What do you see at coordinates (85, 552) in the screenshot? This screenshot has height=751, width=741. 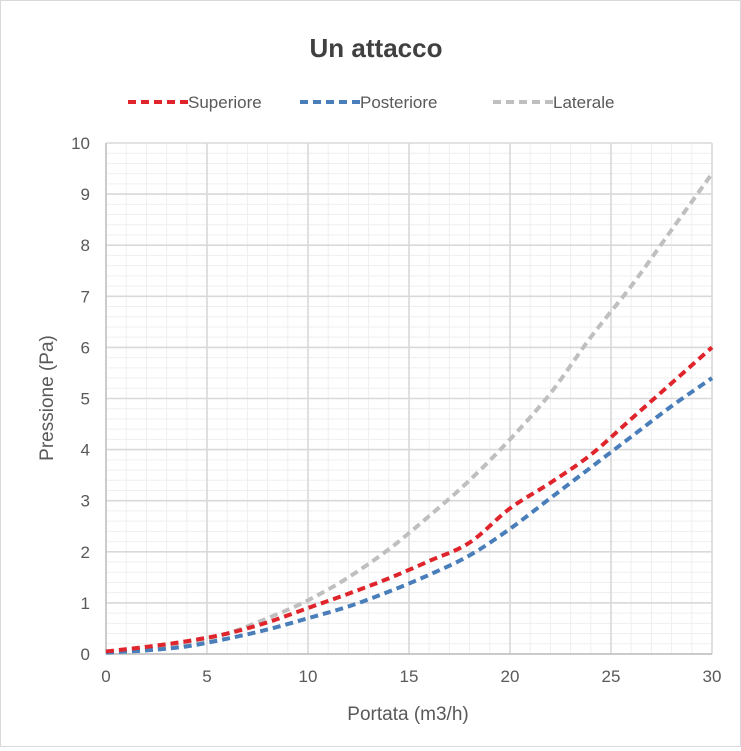 I see `y-tick-label: 2` at bounding box center [85, 552].